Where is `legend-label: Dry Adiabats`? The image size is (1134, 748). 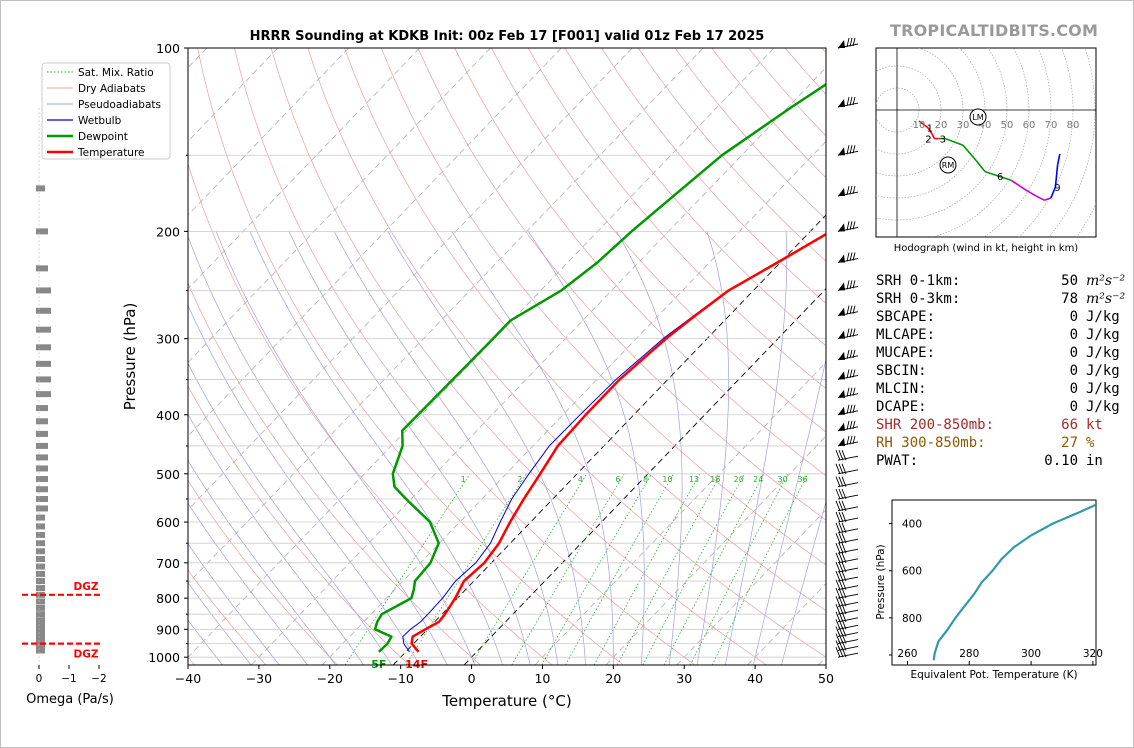
legend-label: Dry Adiabats is located at coordinates (112, 89).